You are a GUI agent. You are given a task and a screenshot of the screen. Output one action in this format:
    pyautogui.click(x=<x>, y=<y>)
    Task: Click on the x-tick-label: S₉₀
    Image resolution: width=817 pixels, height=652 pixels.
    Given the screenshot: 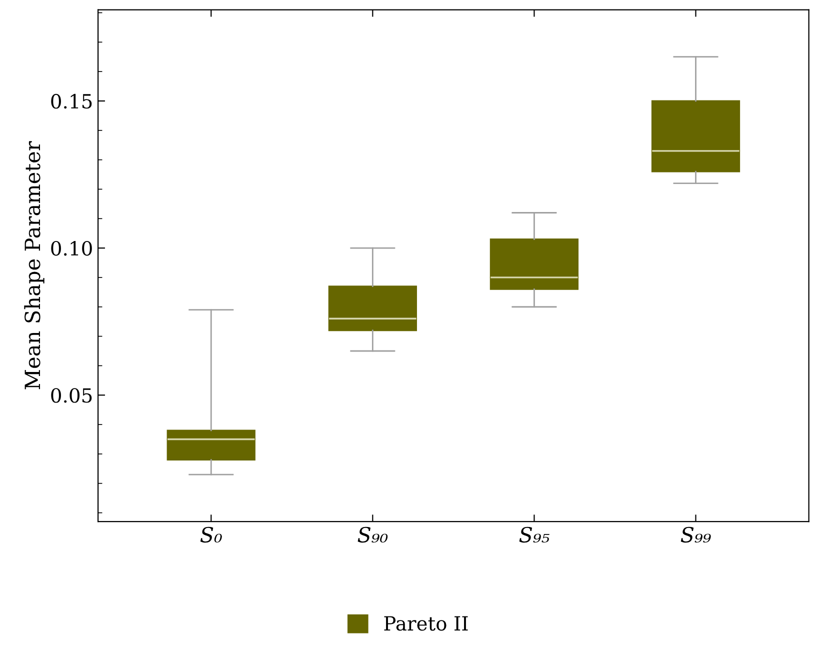 What is the action you would take?
    pyautogui.click(x=373, y=534)
    